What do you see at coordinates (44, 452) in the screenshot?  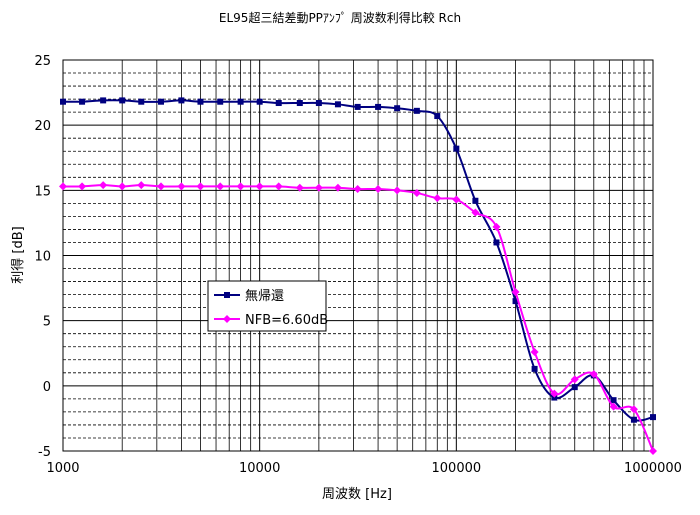 I see `y-tick-label: -5` at bounding box center [44, 452].